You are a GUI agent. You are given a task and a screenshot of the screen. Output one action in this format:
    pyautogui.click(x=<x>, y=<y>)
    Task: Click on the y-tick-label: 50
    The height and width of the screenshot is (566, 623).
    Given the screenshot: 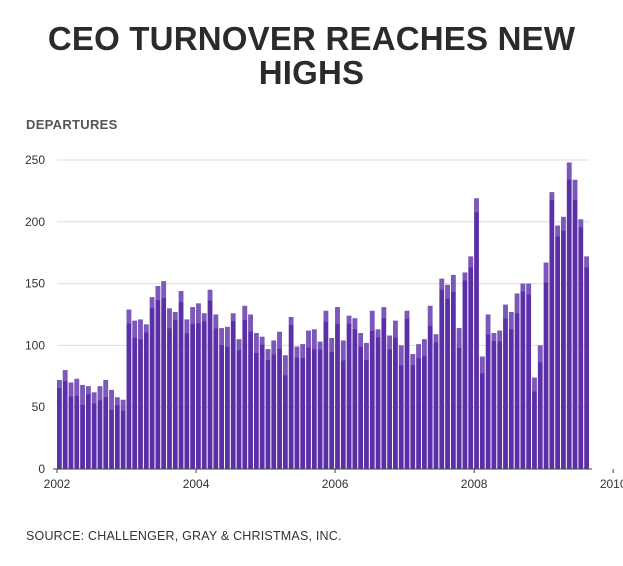 What is the action you would take?
    pyautogui.click(x=39, y=407)
    